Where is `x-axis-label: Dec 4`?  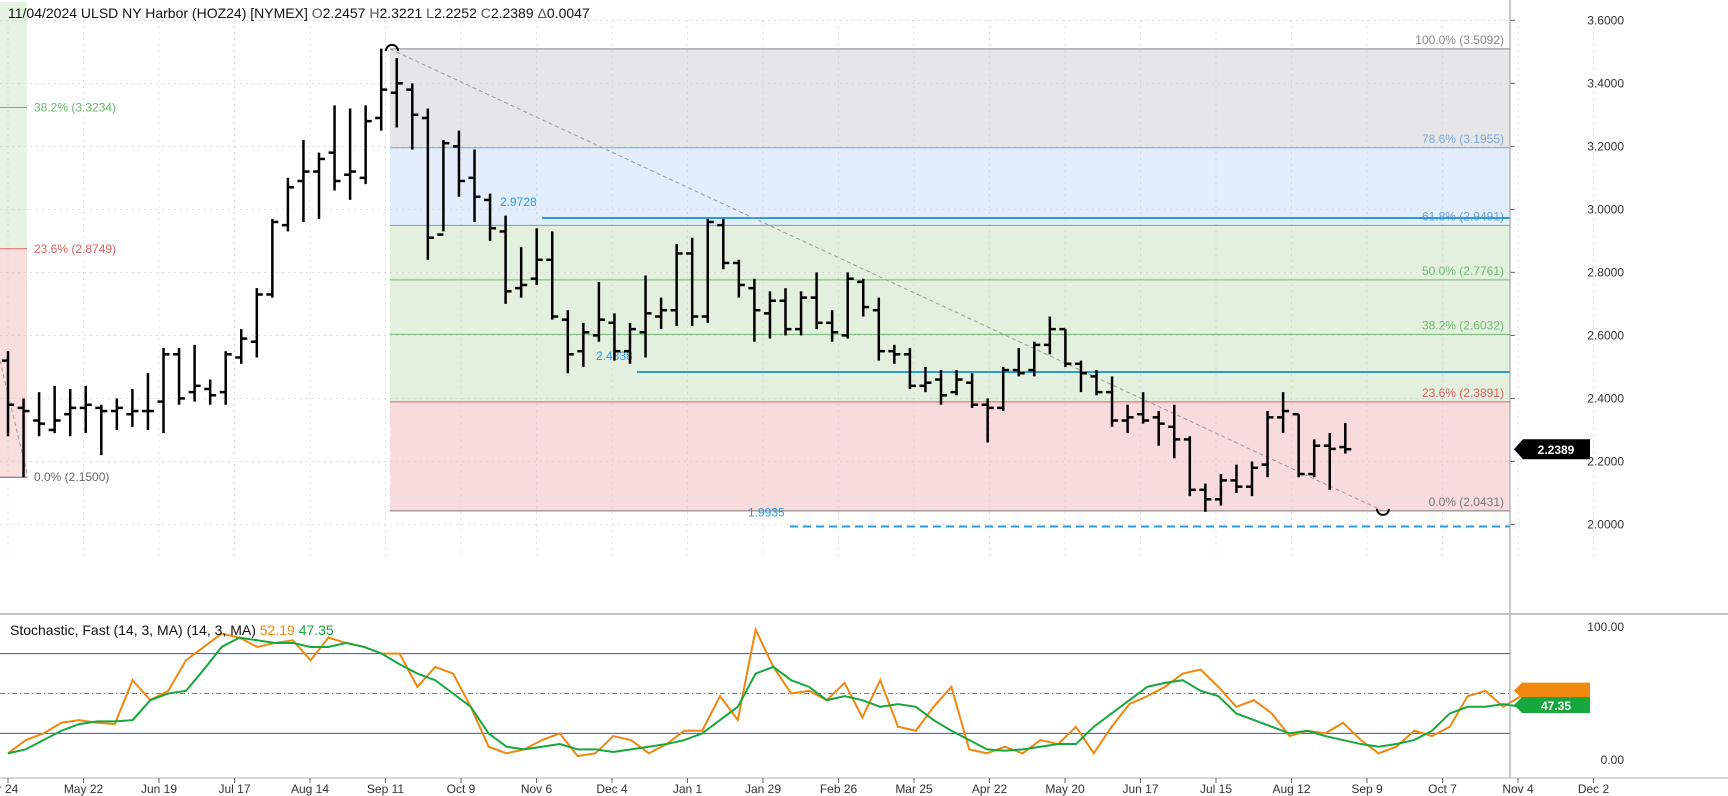 x-axis-label: Dec 4 is located at coordinates (612, 789).